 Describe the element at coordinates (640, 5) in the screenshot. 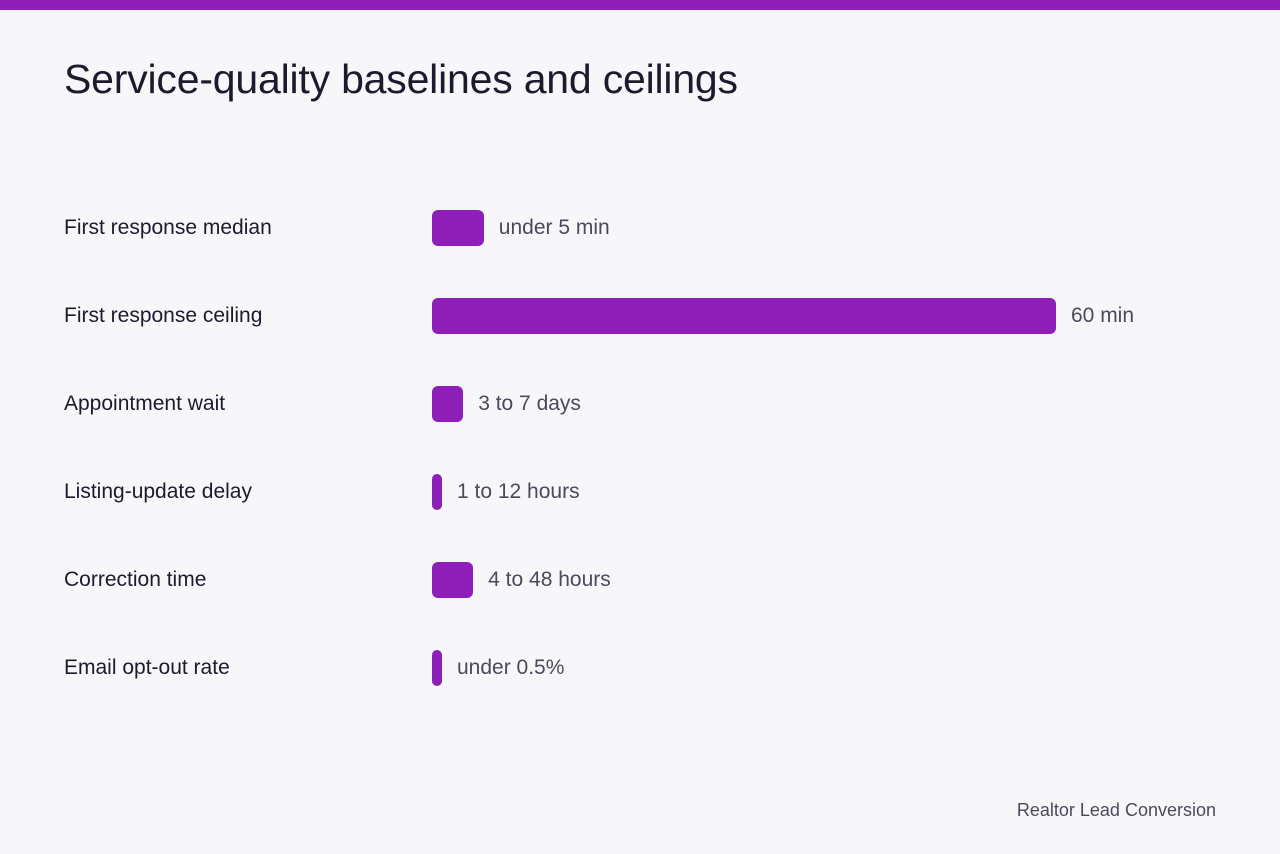

I see `top-accent-bar` at that location.